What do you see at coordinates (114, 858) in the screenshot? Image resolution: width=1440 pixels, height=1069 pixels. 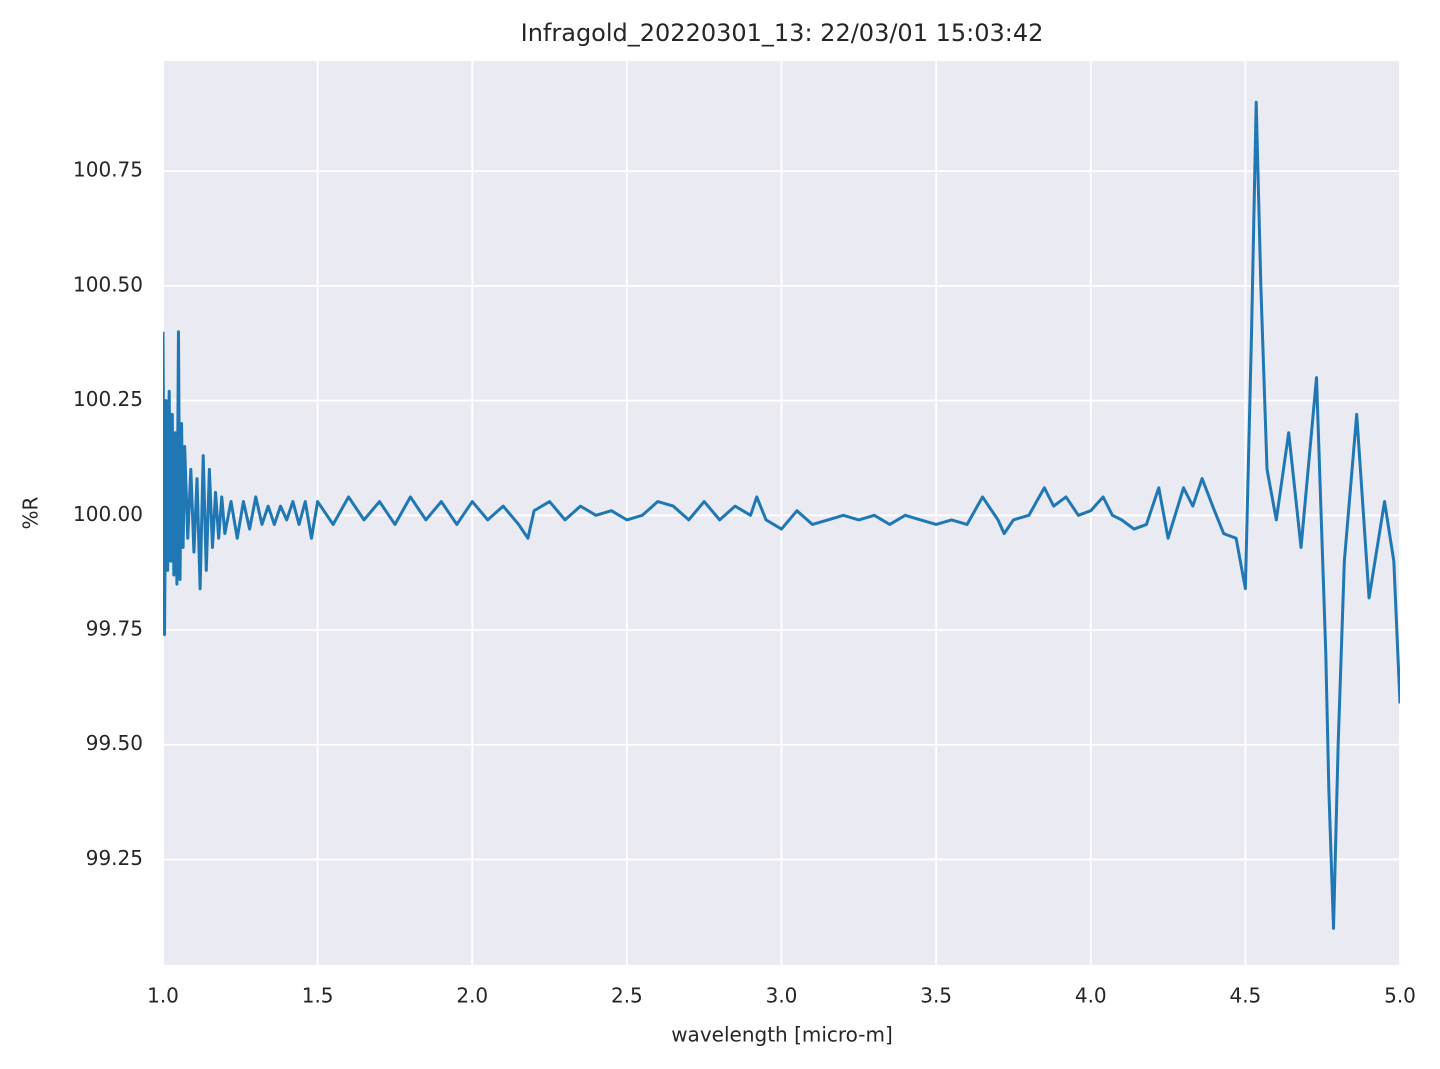 I see `y-tick-label: 99.25` at bounding box center [114, 858].